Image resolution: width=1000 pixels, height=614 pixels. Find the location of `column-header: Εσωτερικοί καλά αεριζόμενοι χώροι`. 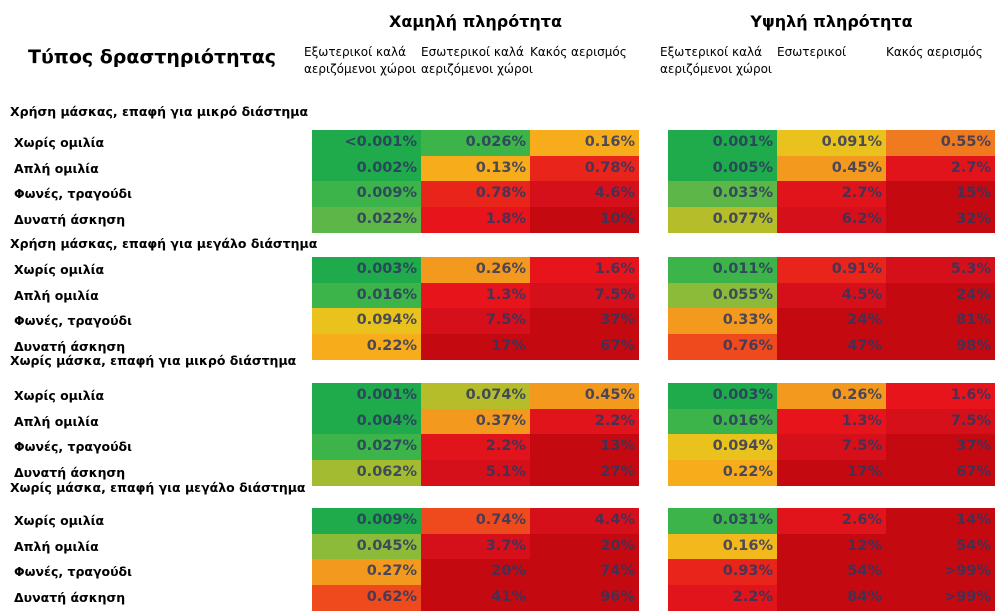

column-header: Εσωτερικοί καλά αεριζόμενοι χώροι is located at coordinates (477, 60).